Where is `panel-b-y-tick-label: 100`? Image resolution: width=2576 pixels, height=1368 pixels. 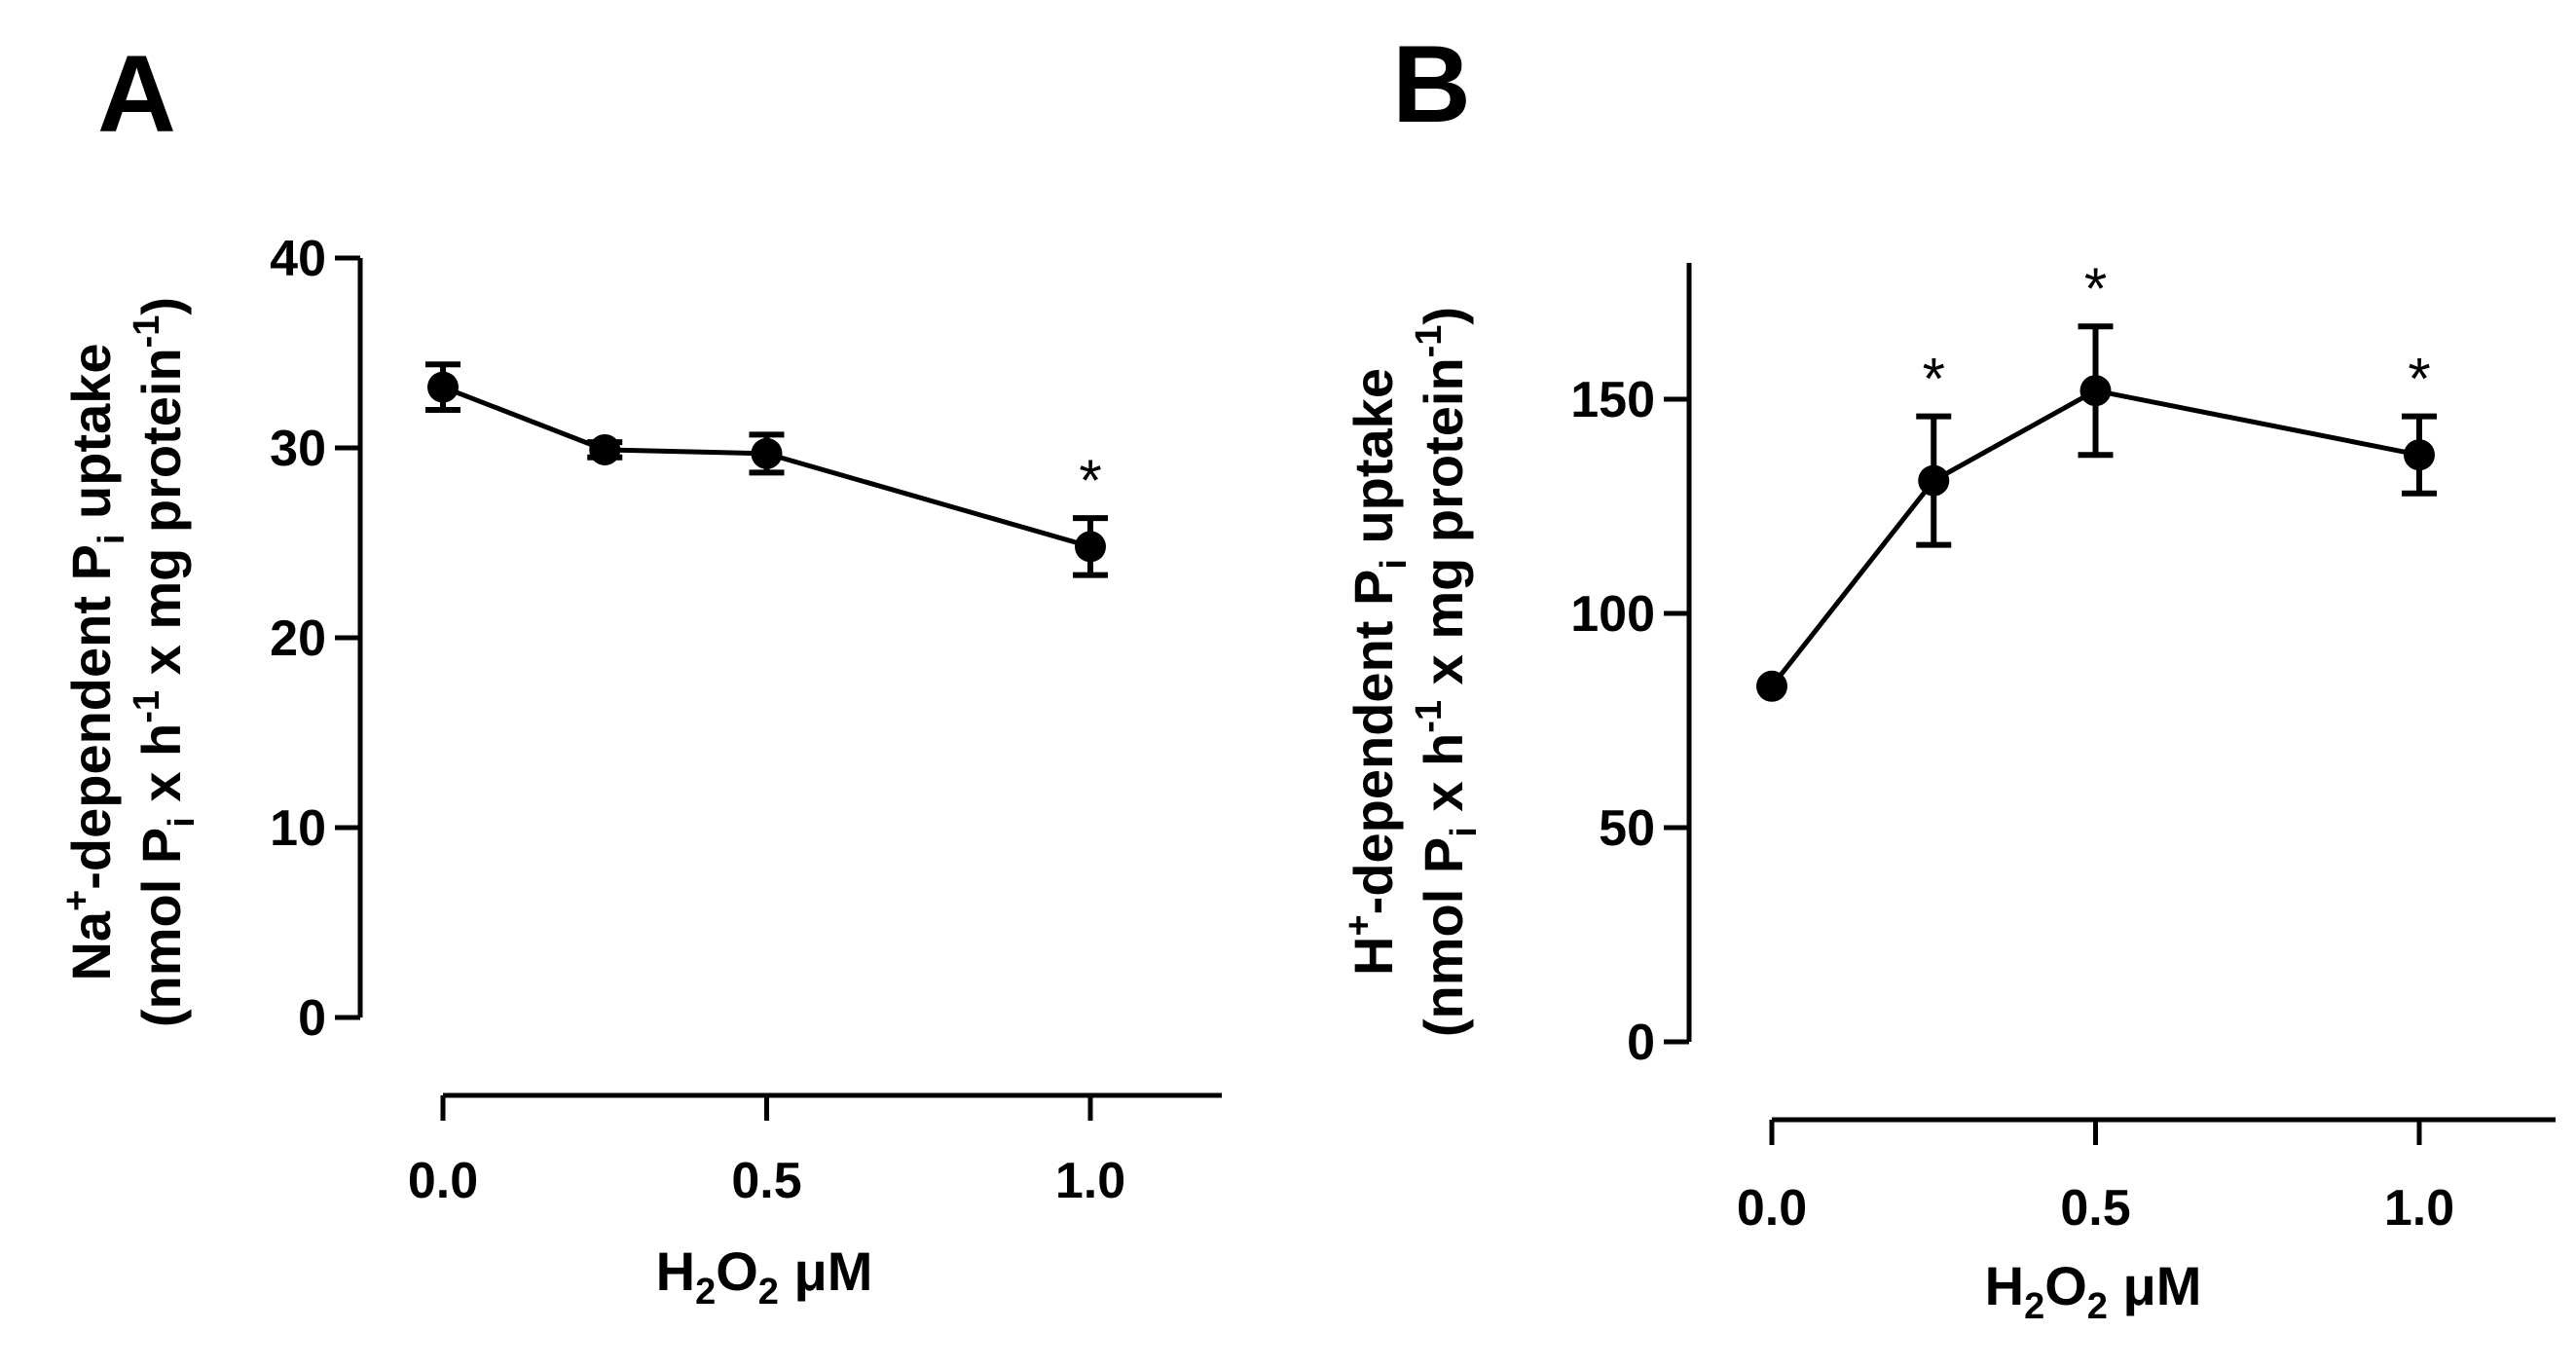 panel-b-y-tick-label: 100 is located at coordinates (1612, 615).